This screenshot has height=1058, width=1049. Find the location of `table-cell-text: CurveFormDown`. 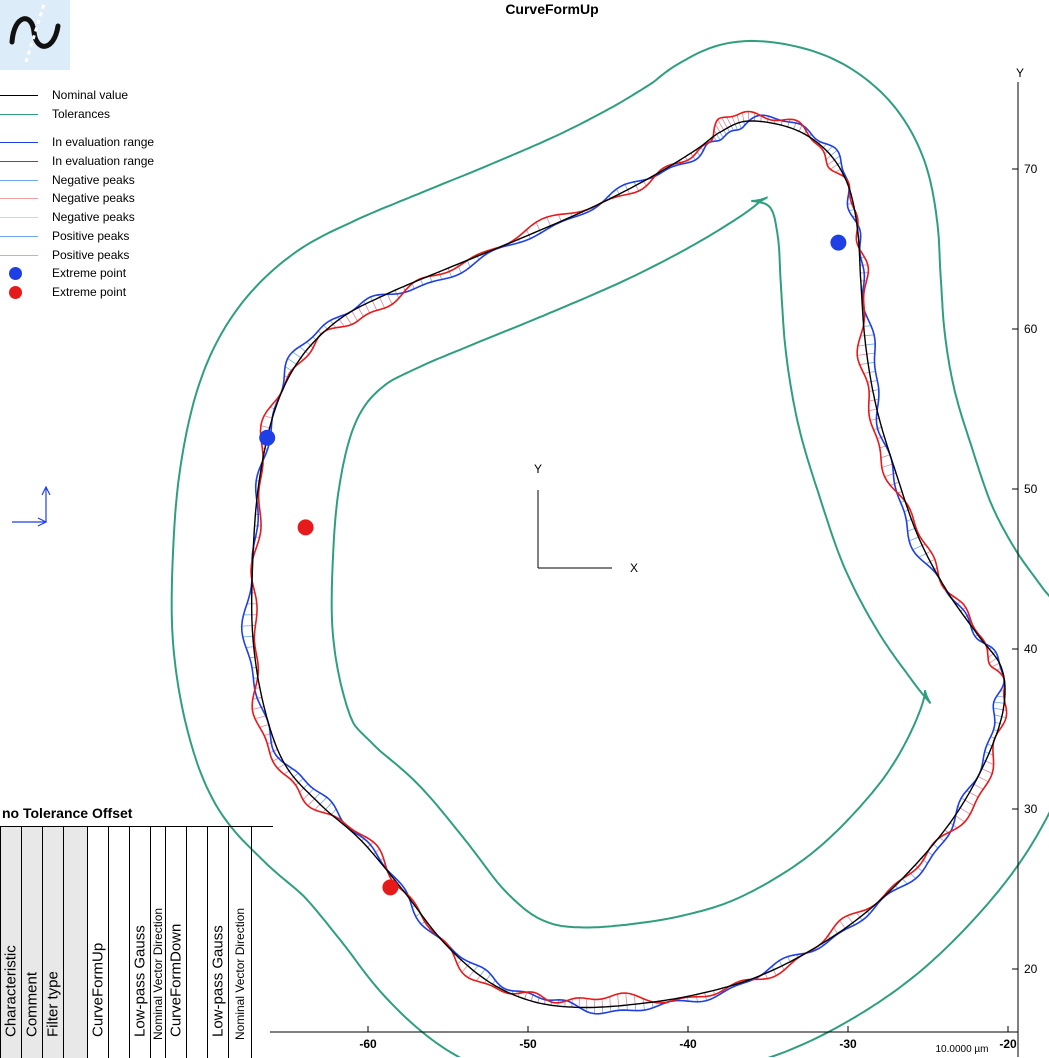

table-cell-text: CurveFormDown is located at coordinates (176, 980).